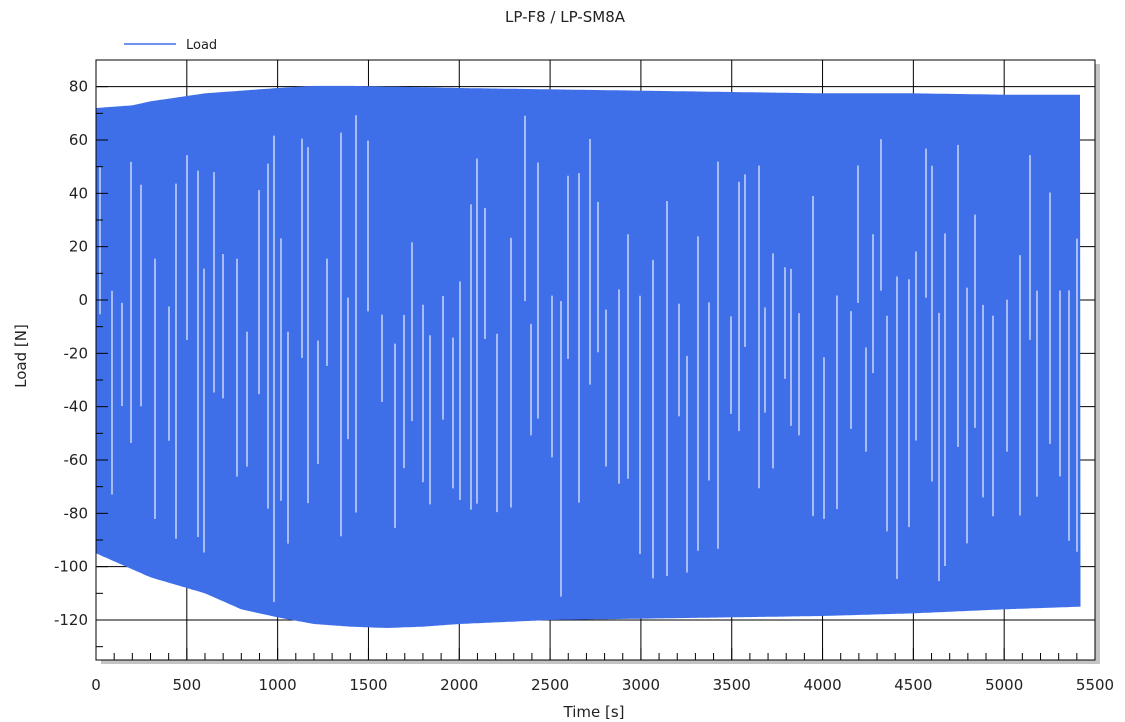 The width and height of the screenshot is (1125, 722). Describe the element at coordinates (21, 356) in the screenshot. I see `y-axis-title: Load [N]` at that location.